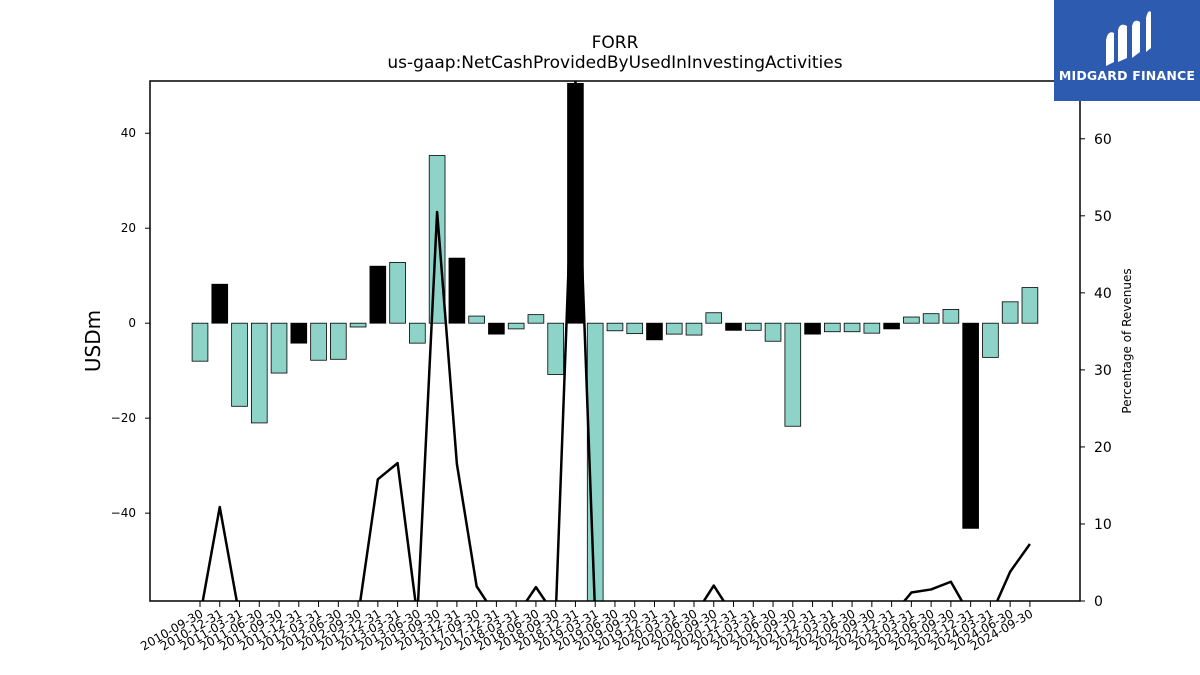  I want to click on y2-tick-label: 40, so click(1103, 294).